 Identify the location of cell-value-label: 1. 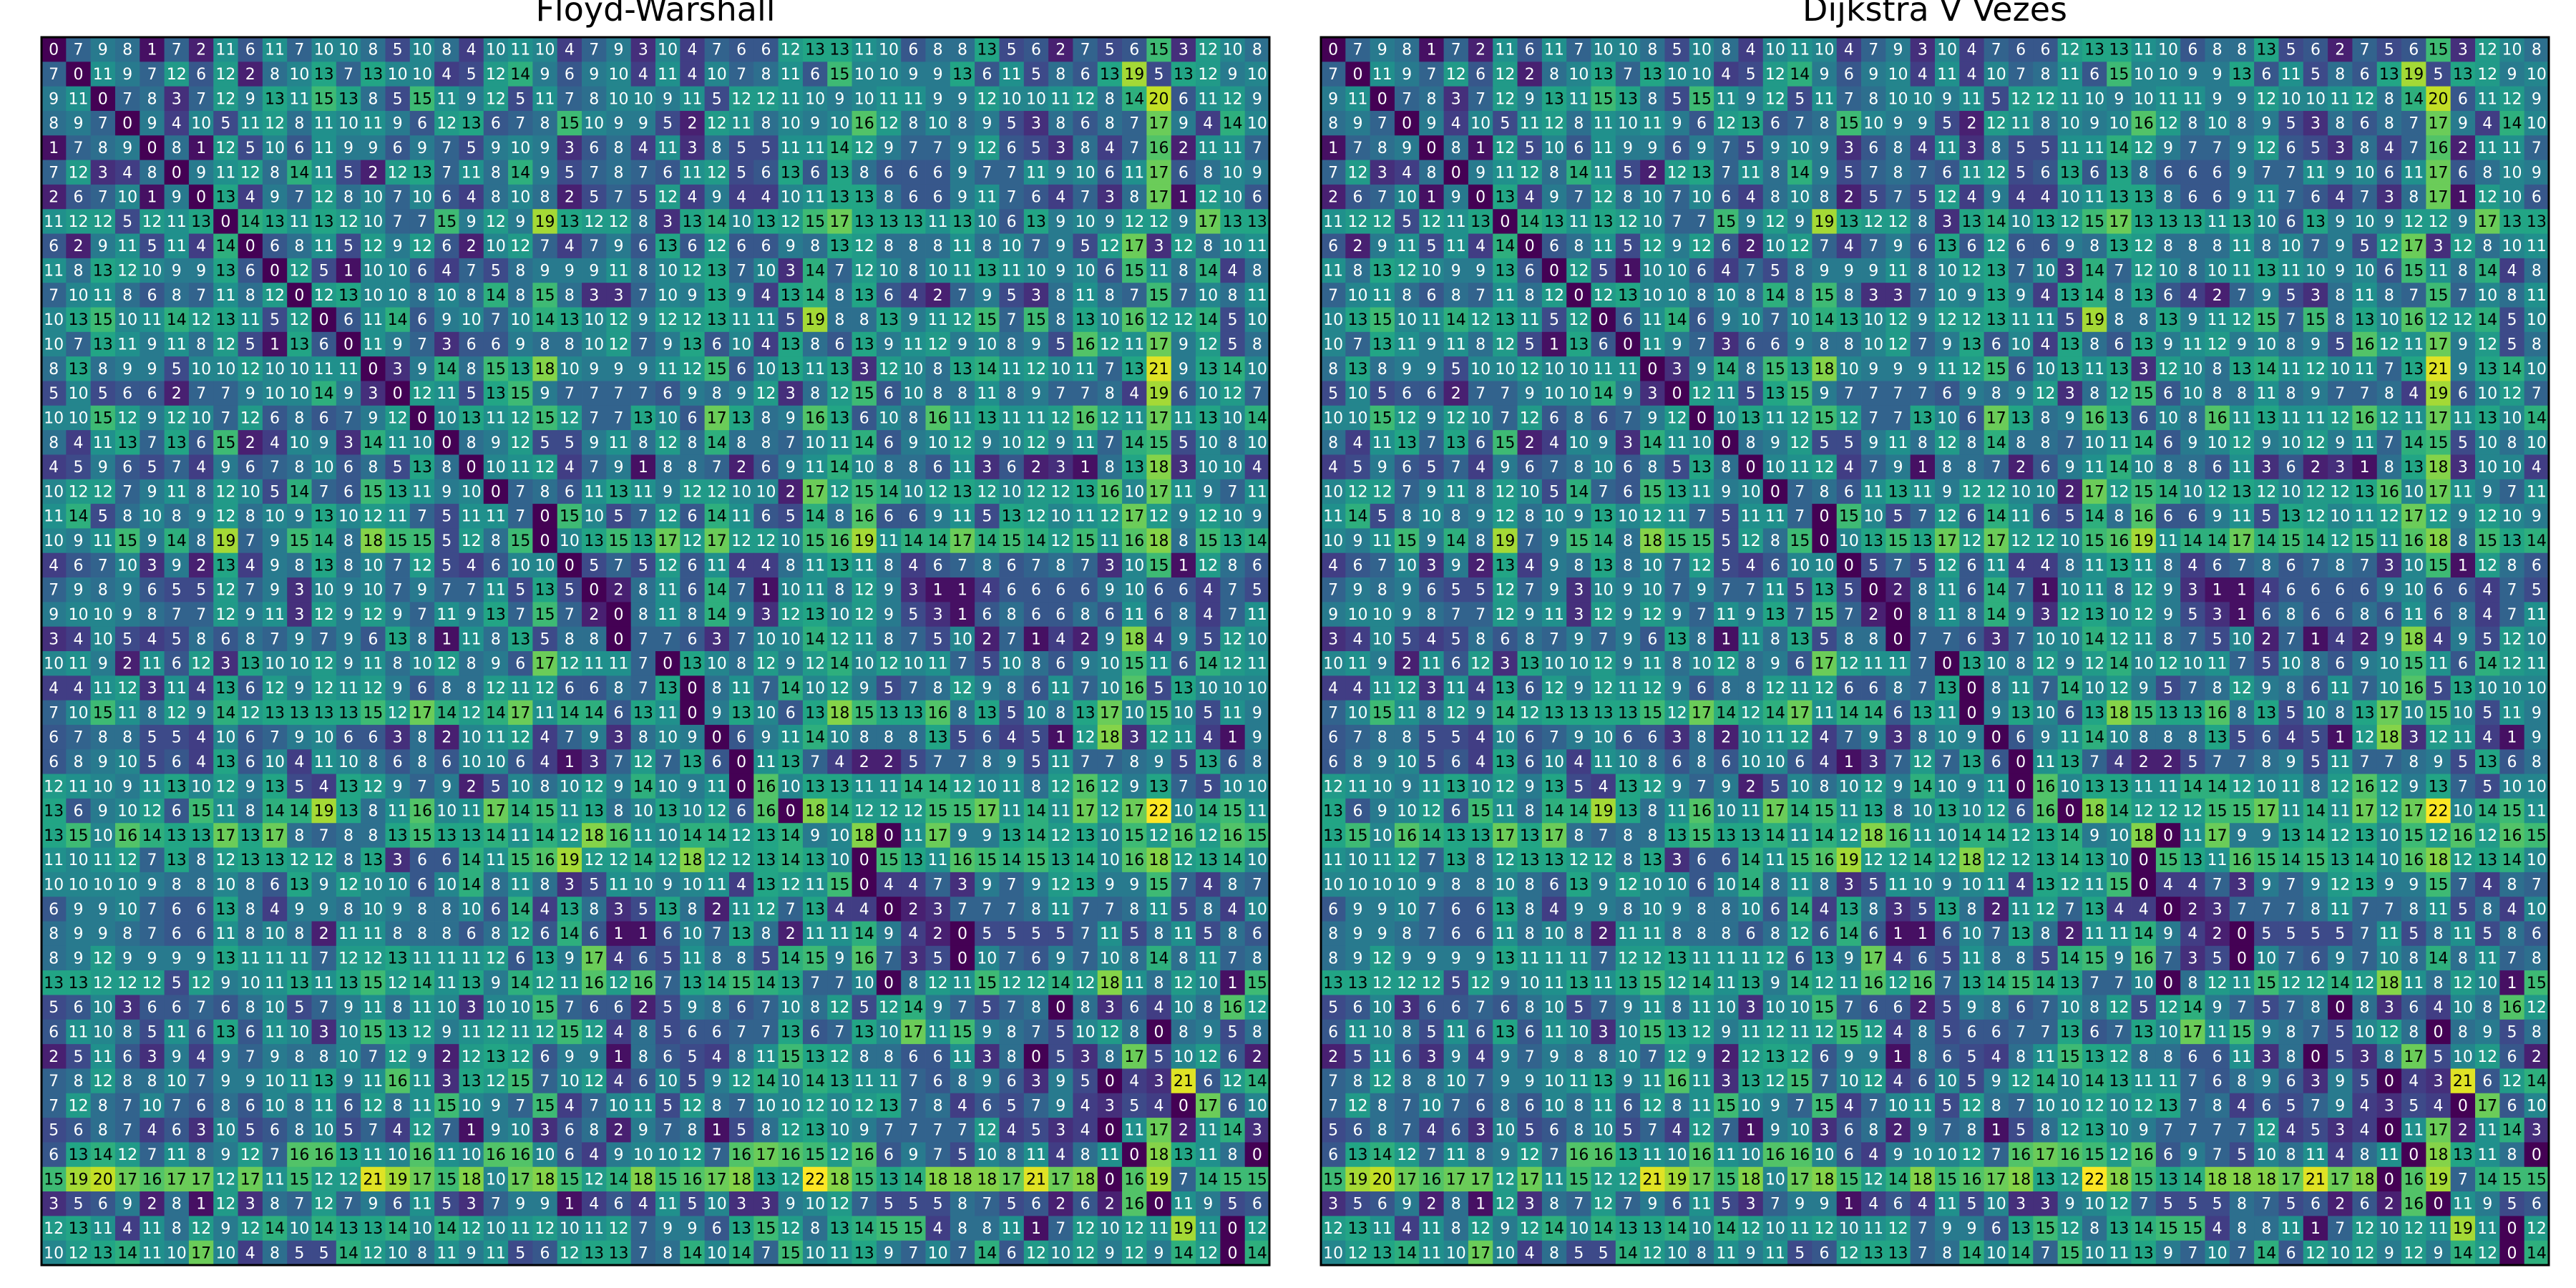
(643, 934).